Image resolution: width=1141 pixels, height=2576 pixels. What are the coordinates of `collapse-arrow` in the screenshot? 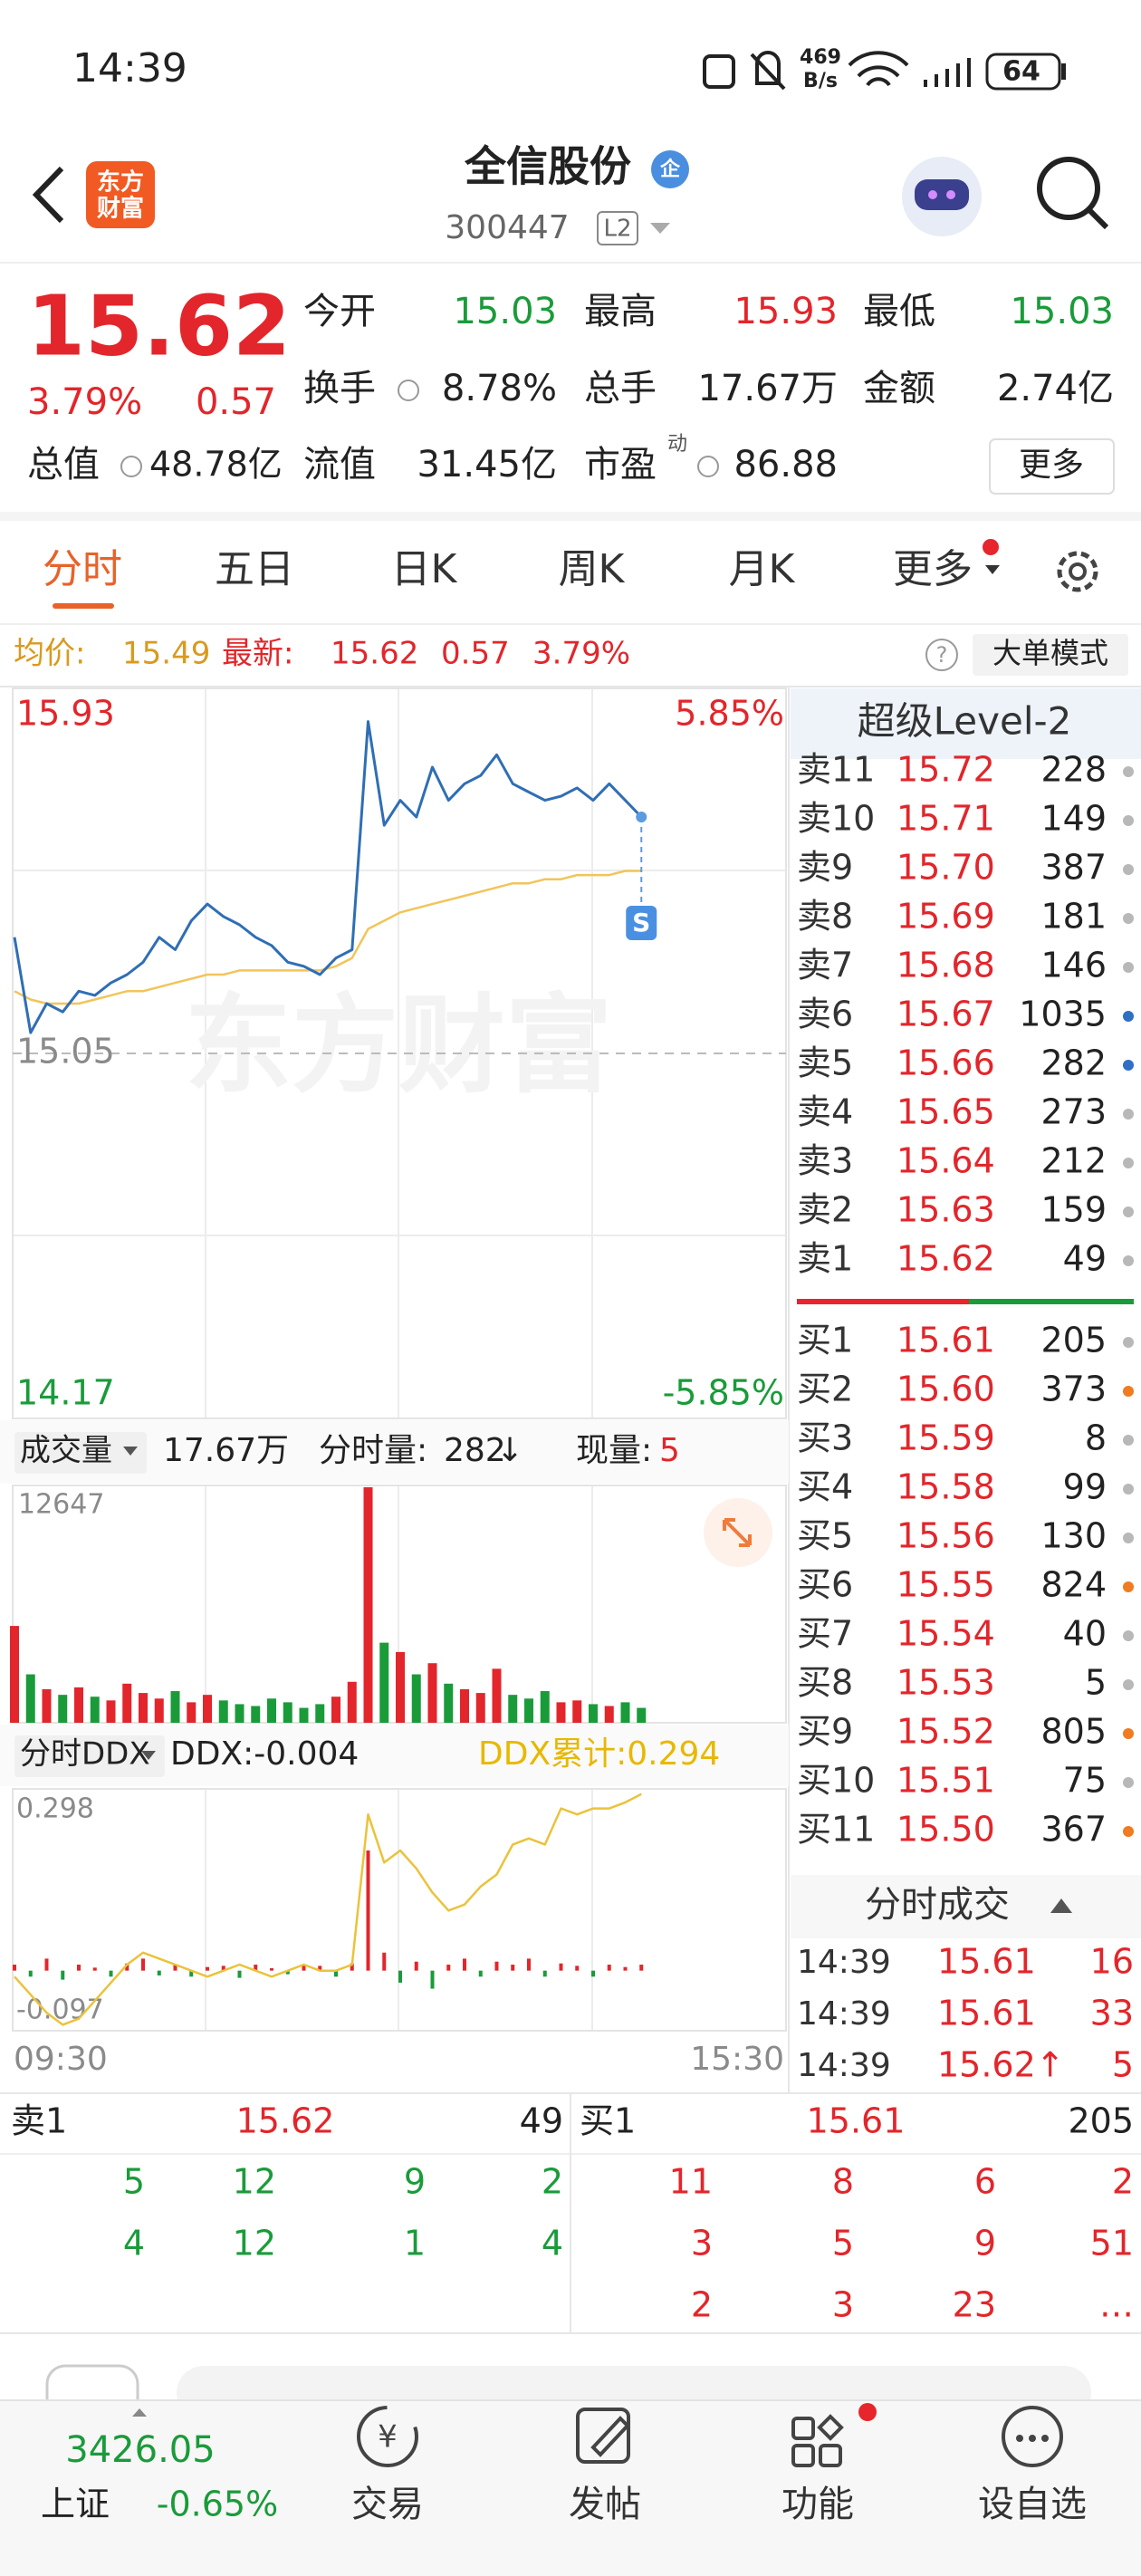 It's located at (1061, 1905).